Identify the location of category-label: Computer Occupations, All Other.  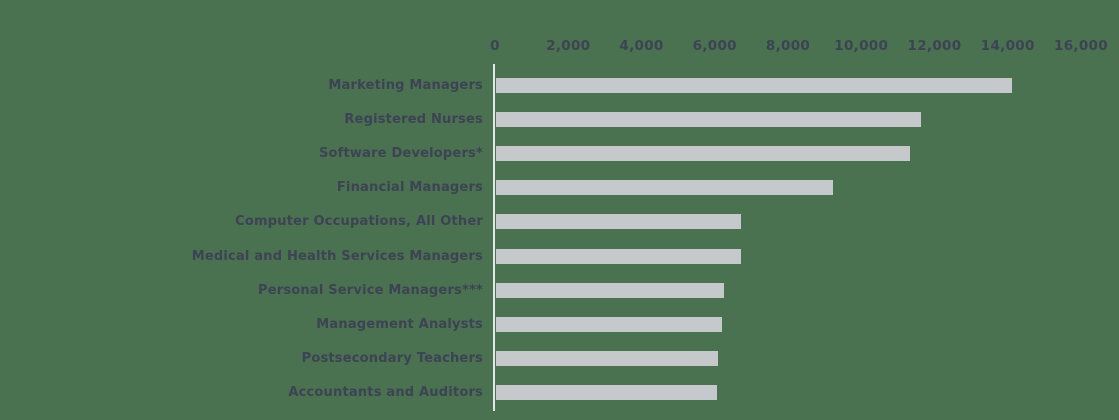
(359, 222).